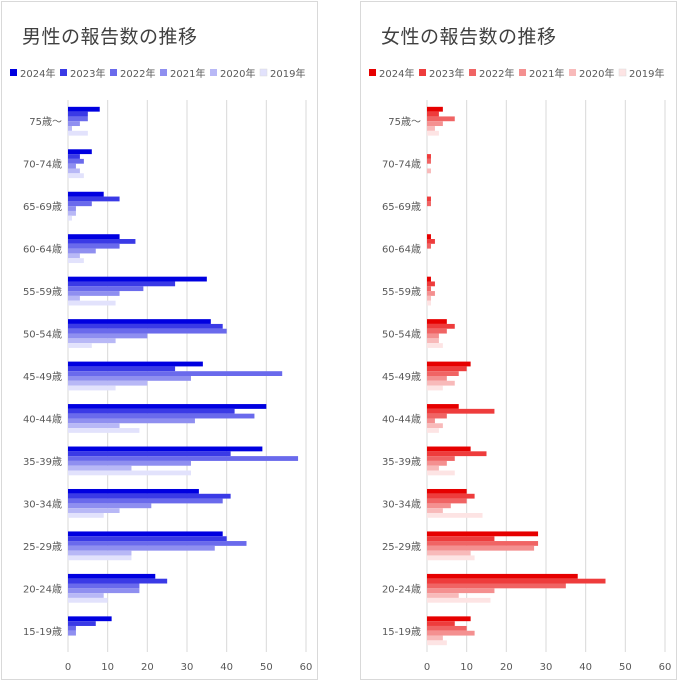 The width and height of the screenshot is (679, 682). I want to click on legend-item: 2021年, so click(182, 73).